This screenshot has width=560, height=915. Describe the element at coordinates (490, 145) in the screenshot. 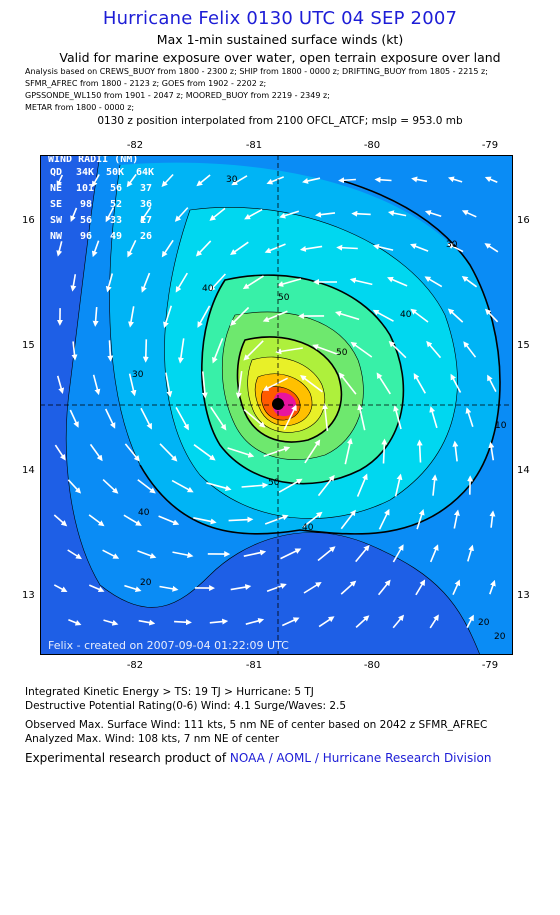

I see `x-tick-top: -79` at that location.